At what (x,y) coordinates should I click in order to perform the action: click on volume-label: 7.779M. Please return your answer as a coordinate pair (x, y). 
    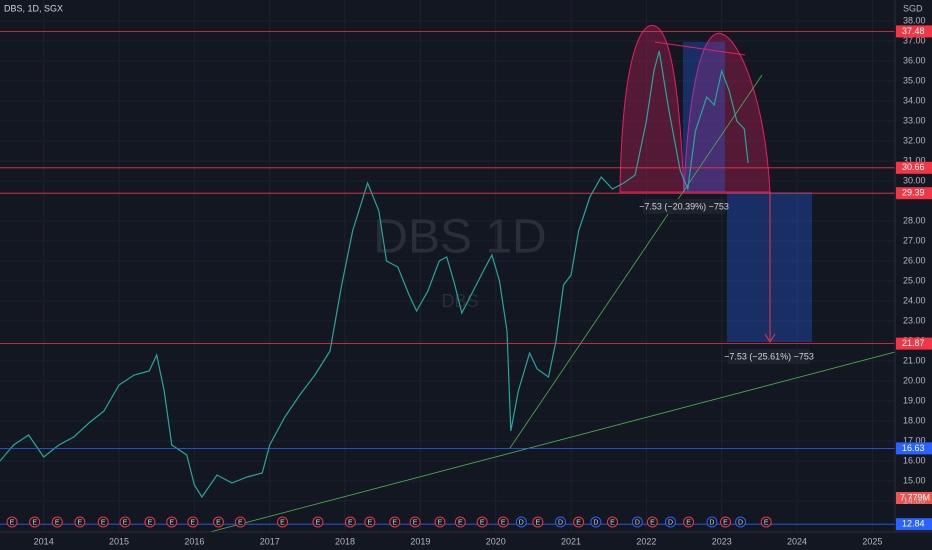
    Looking at the image, I should click on (915, 497).